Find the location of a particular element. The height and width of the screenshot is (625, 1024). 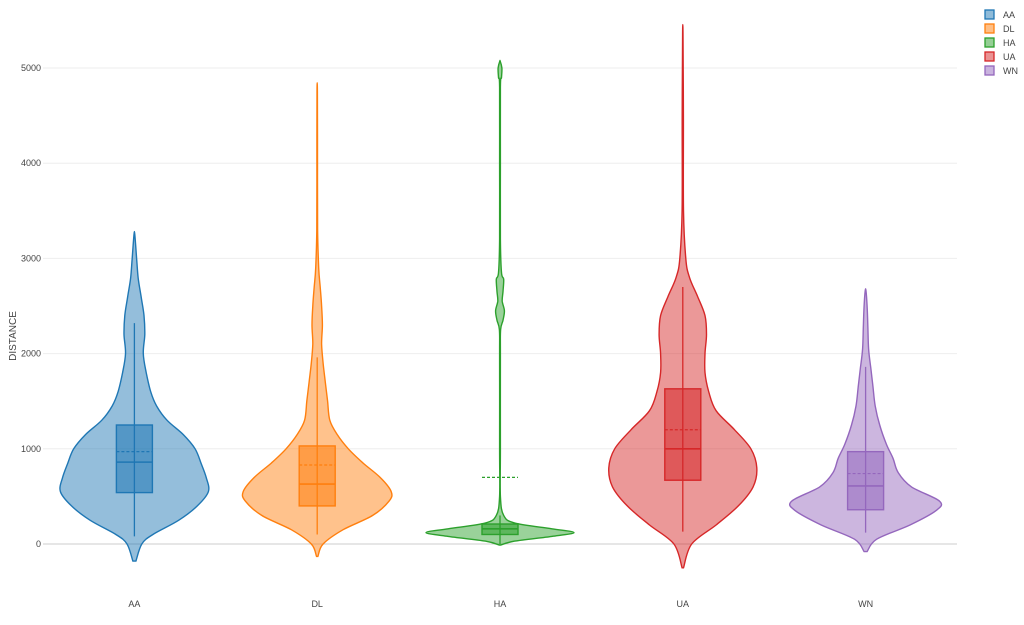

y-tick-label: 3000 is located at coordinates (31, 258).